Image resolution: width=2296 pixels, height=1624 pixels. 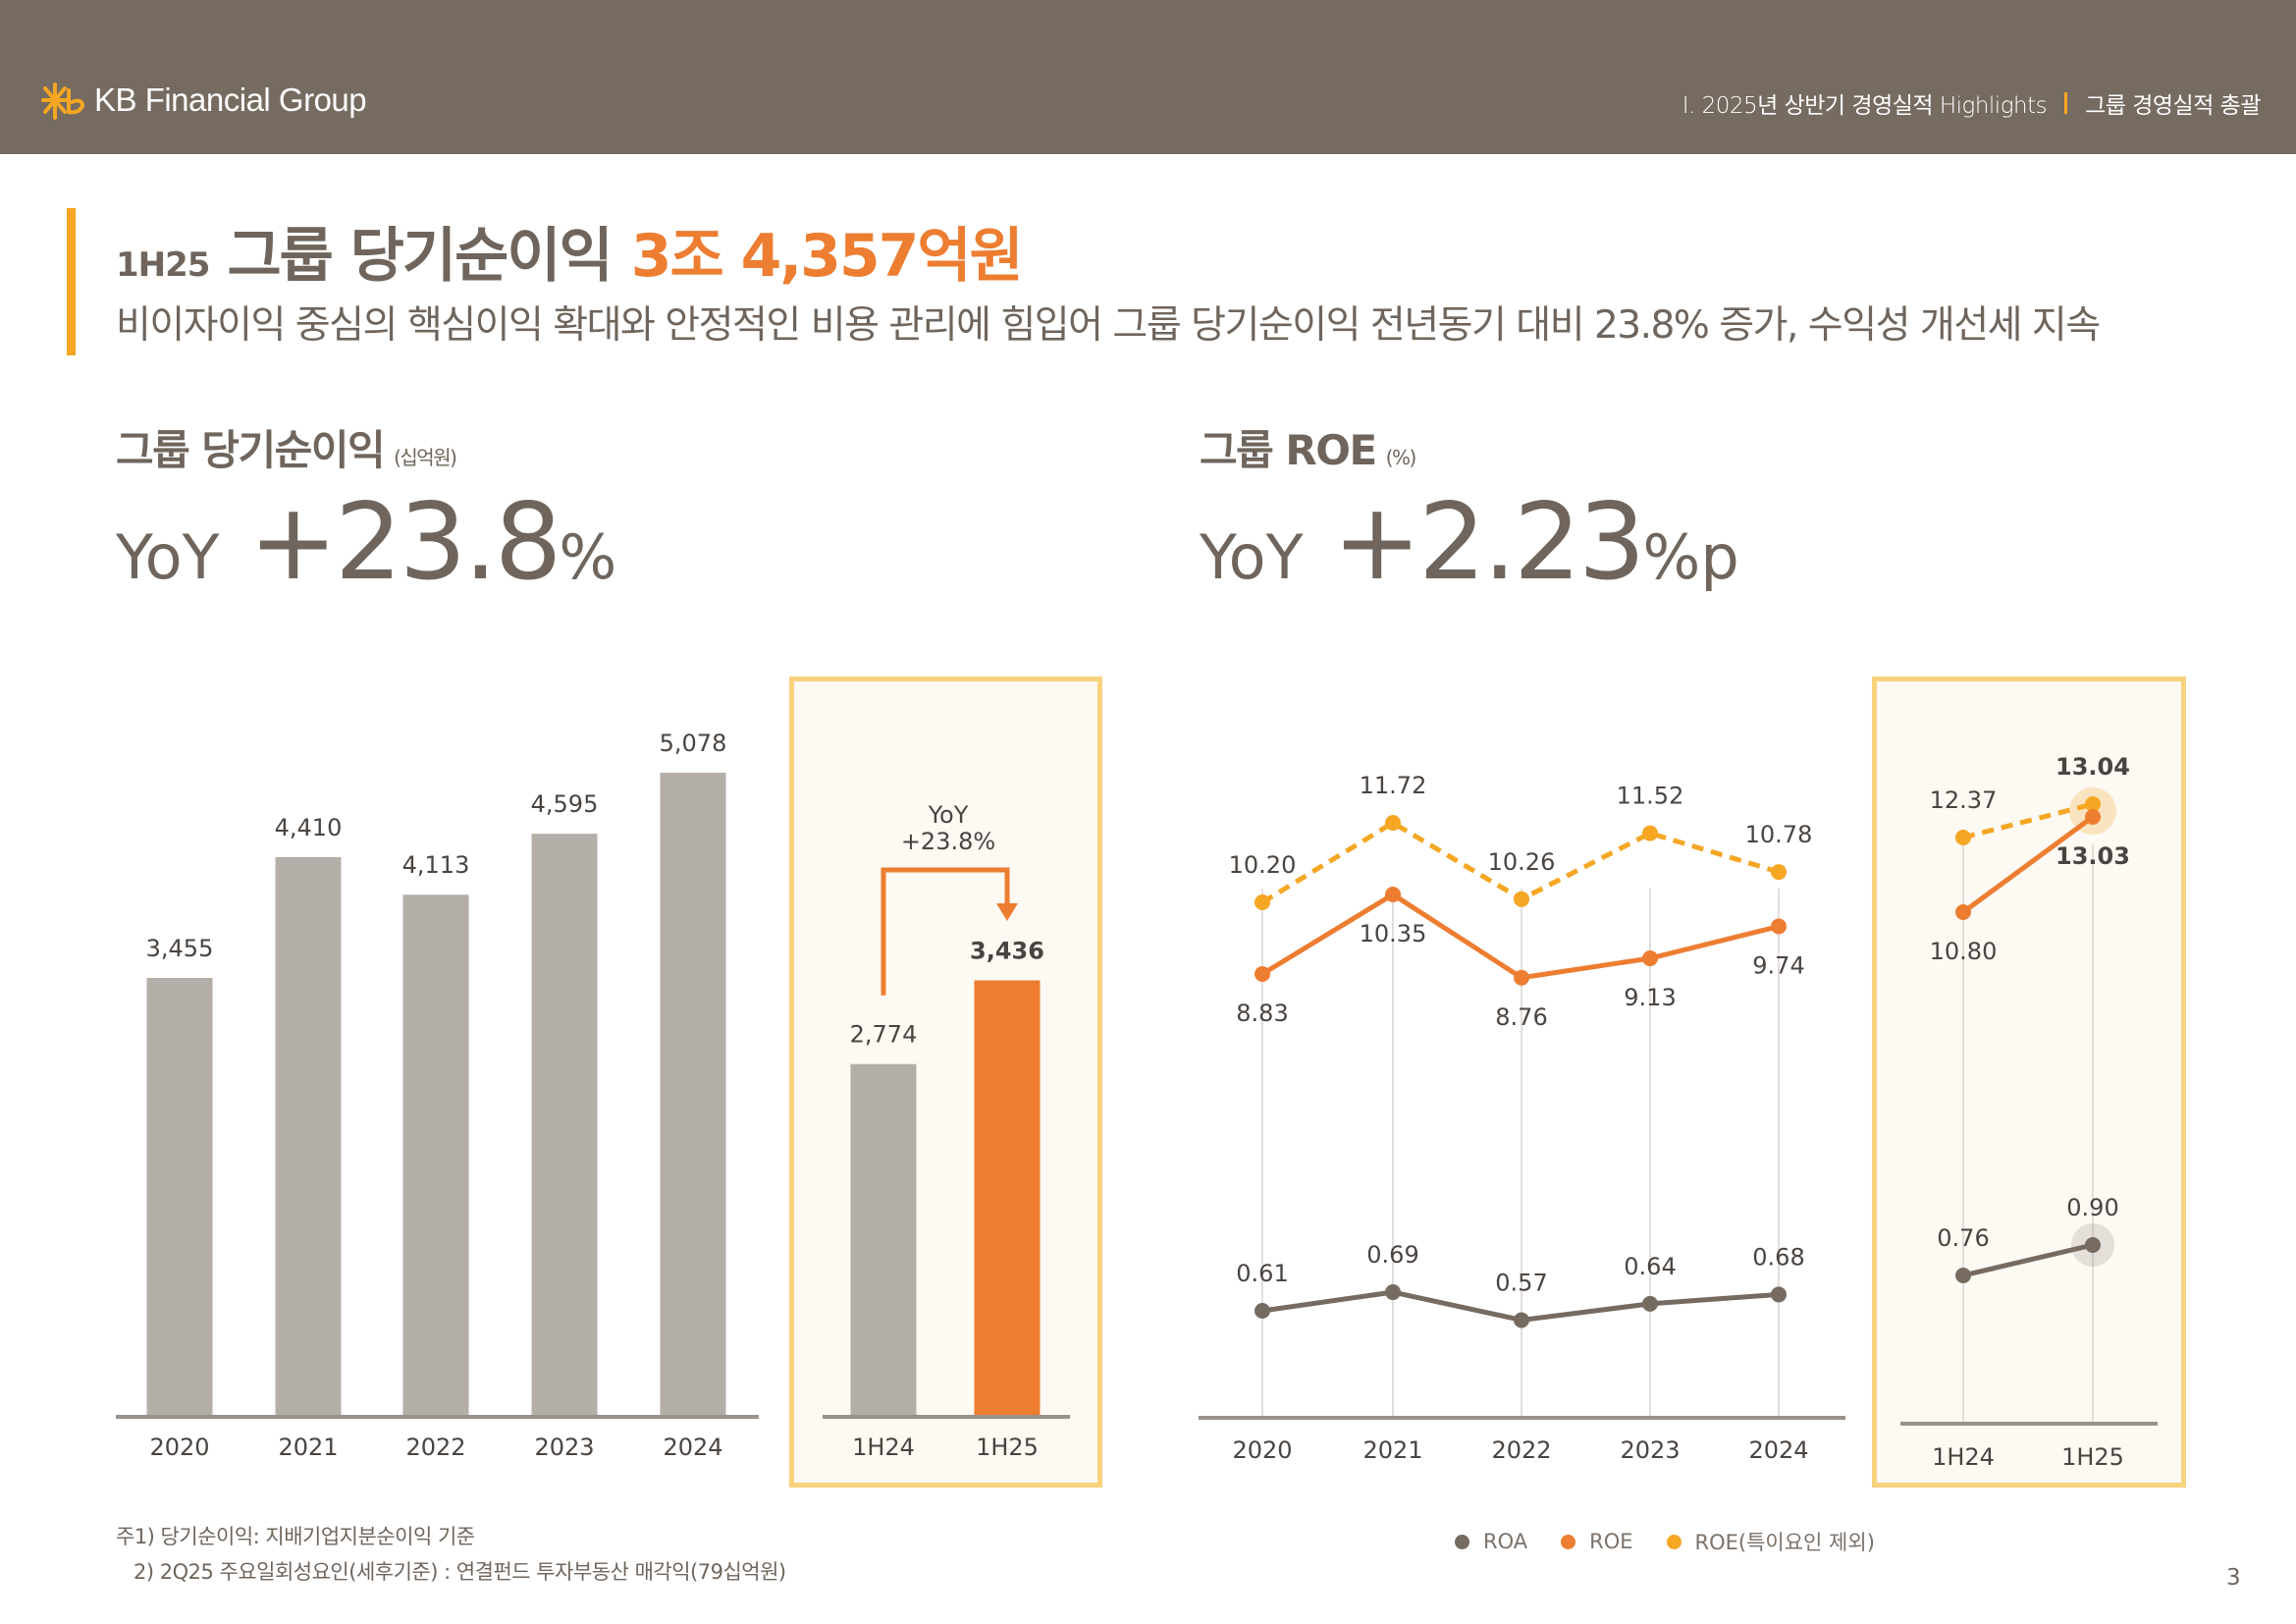 What do you see at coordinates (1521, 1017) in the screenshot?
I see `roe-label-2: 8.76` at bounding box center [1521, 1017].